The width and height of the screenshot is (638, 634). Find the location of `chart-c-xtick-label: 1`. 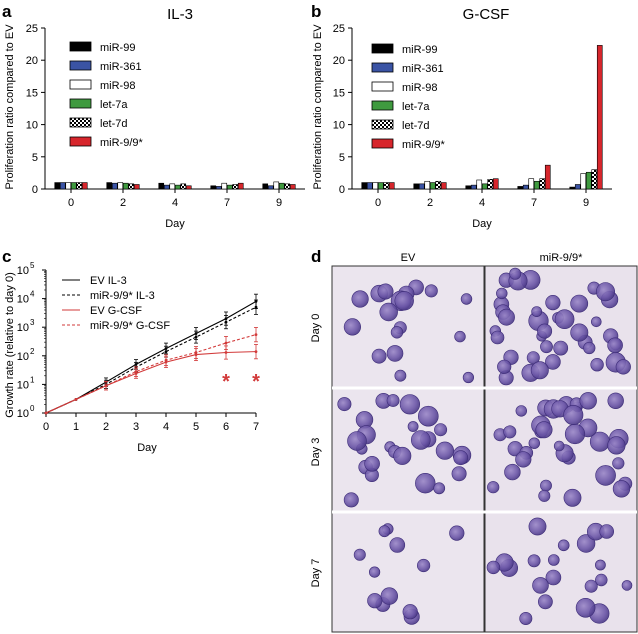

chart-c-xtick-label: 1 is located at coordinates (76, 427).